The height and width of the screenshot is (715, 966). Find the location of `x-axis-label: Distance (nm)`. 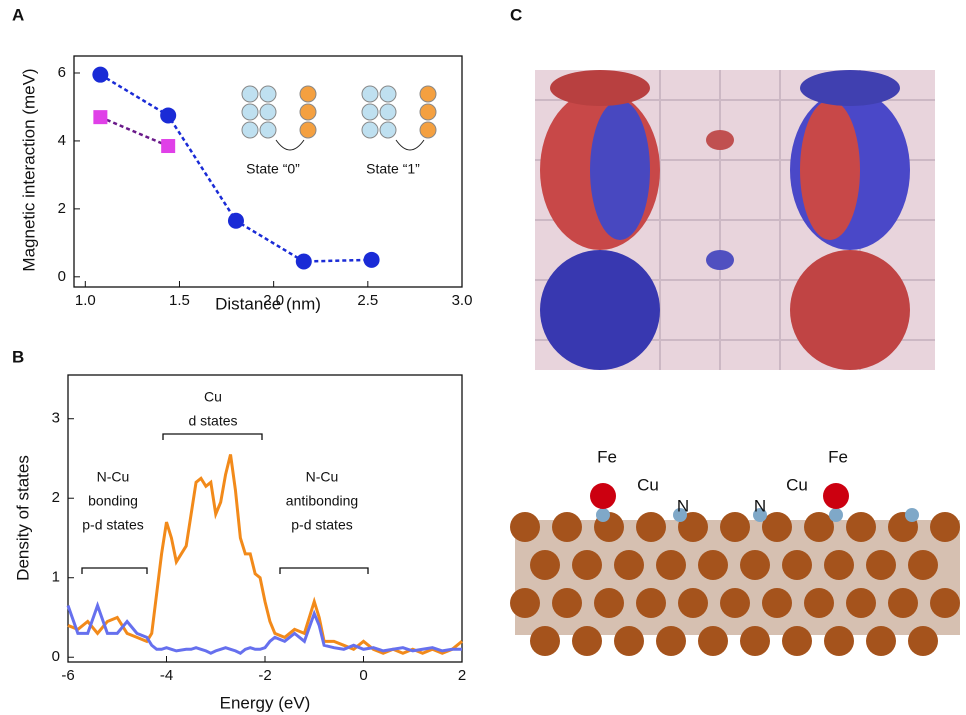

x-axis-label: Distance (nm) is located at coordinates (268, 303).